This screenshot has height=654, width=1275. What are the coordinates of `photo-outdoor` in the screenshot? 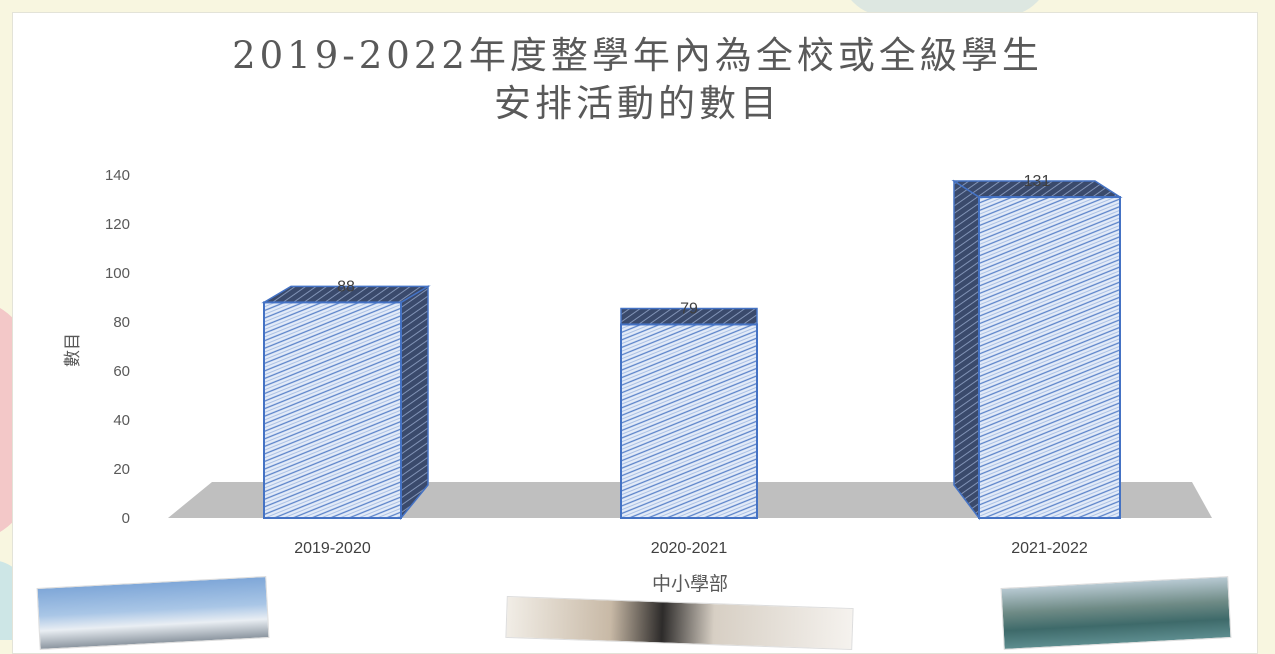 It's located at (1116, 613).